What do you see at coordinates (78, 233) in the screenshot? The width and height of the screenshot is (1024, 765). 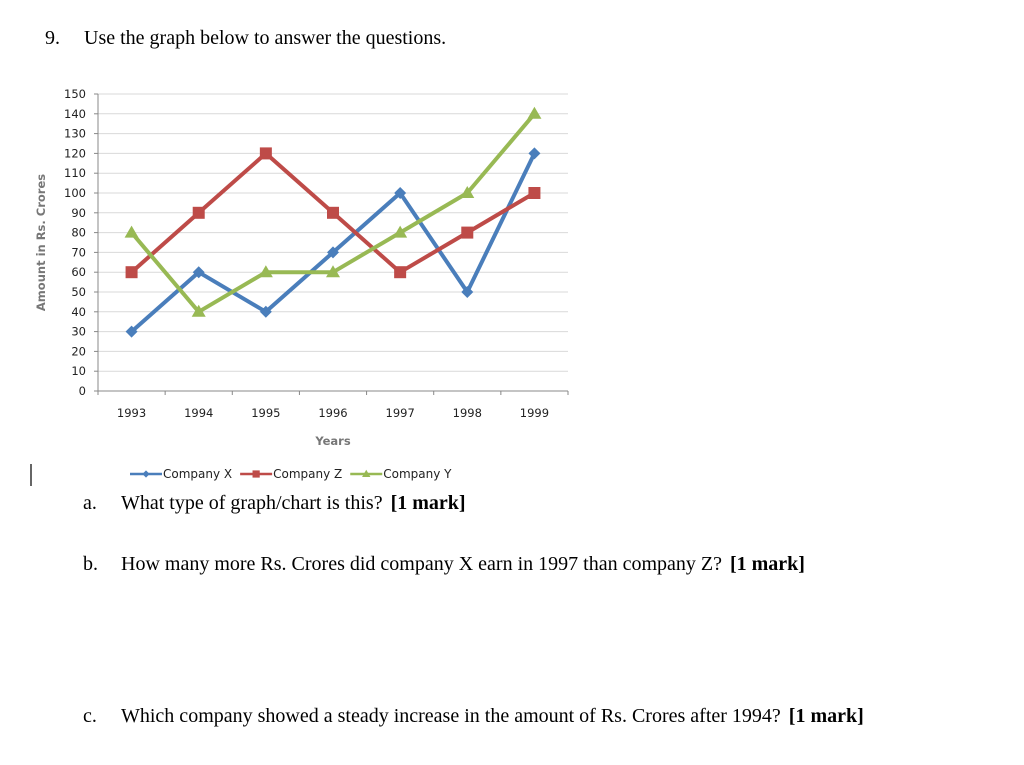 I see `y-tick-label: 80` at bounding box center [78, 233].